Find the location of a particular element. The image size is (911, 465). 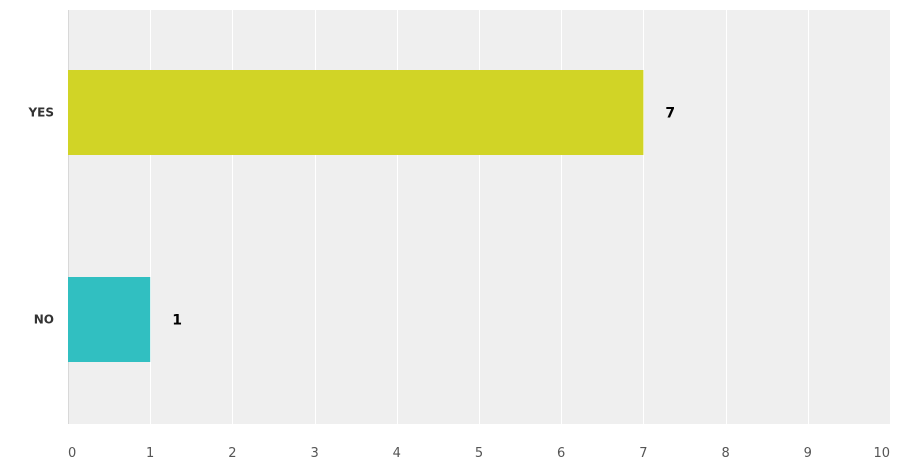

x-tick-label-2: 2 is located at coordinates (232, 453).